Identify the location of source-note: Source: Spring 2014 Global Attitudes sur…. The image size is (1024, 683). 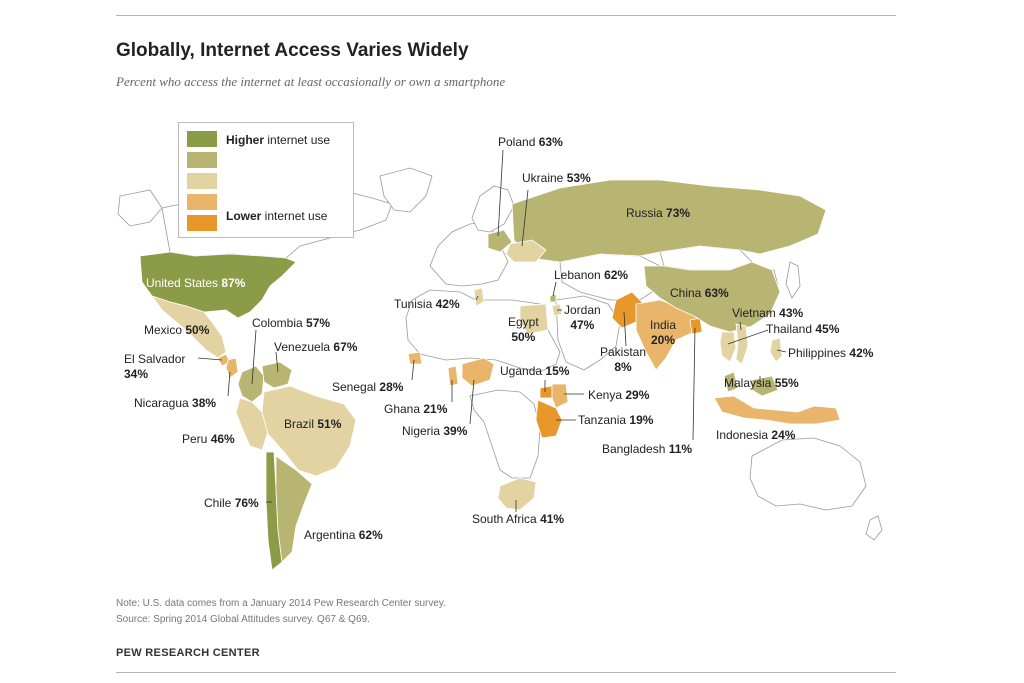
(243, 619).